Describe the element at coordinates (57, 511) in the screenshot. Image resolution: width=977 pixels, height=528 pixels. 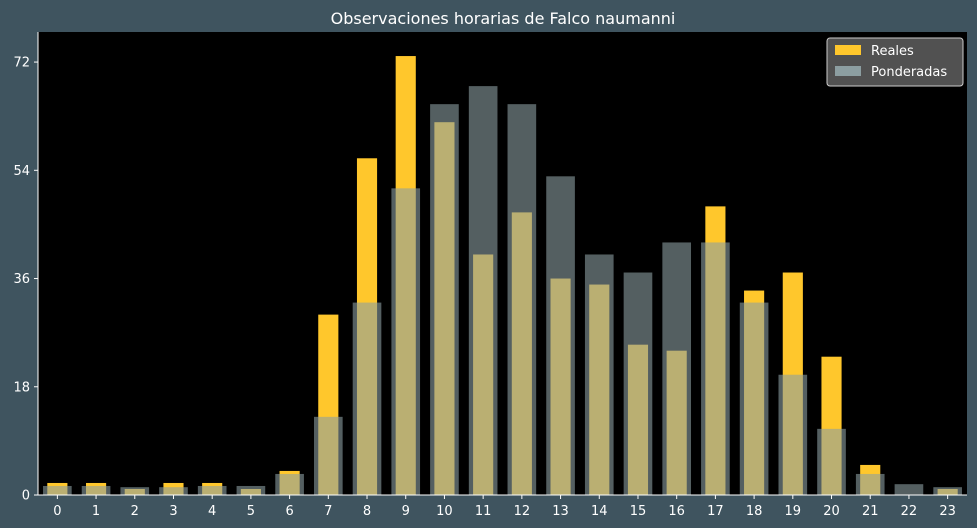
I see `x-tick-label-0: 0` at that location.